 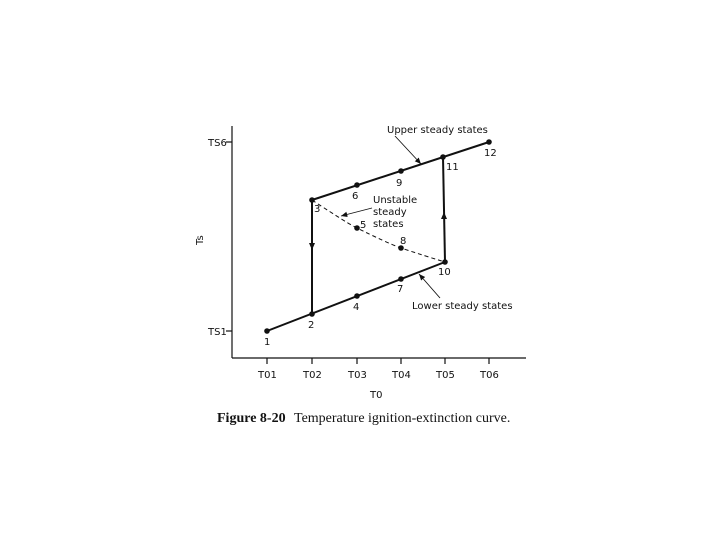 What do you see at coordinates (267, 375) in the screenshot?
I see `x-tick-label: T01` at bounding box center [267, 375].